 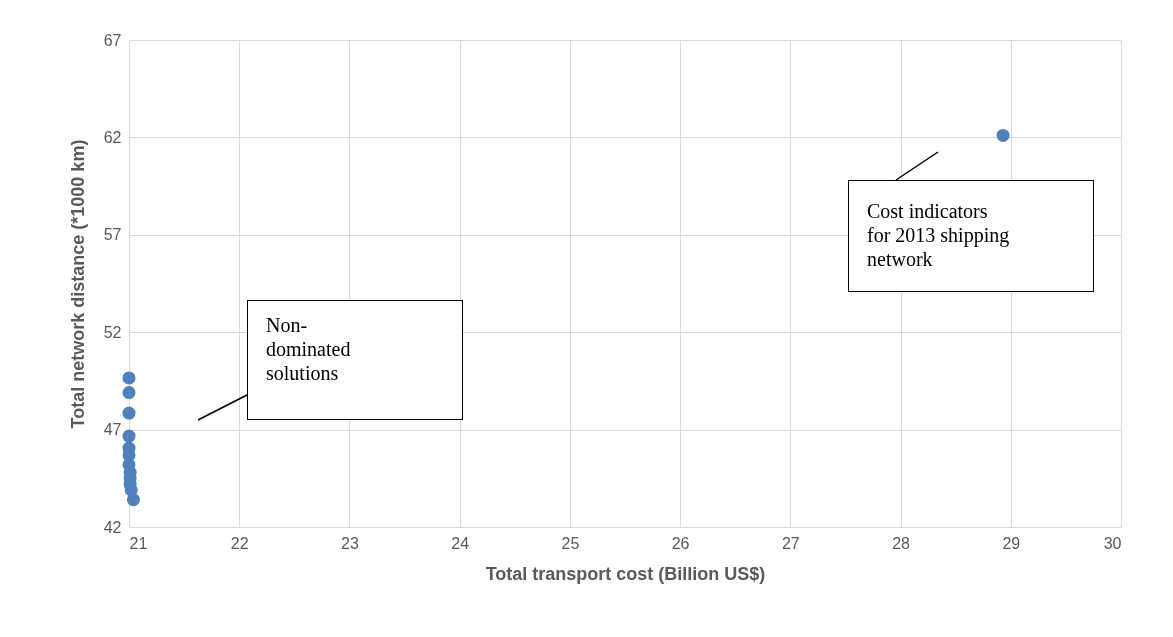 What do you see at coordinates (971, 236) in the screenshot?
I see `callout-box: Cost indicators for 2013 shipping network` at bounding box center [971, 236].